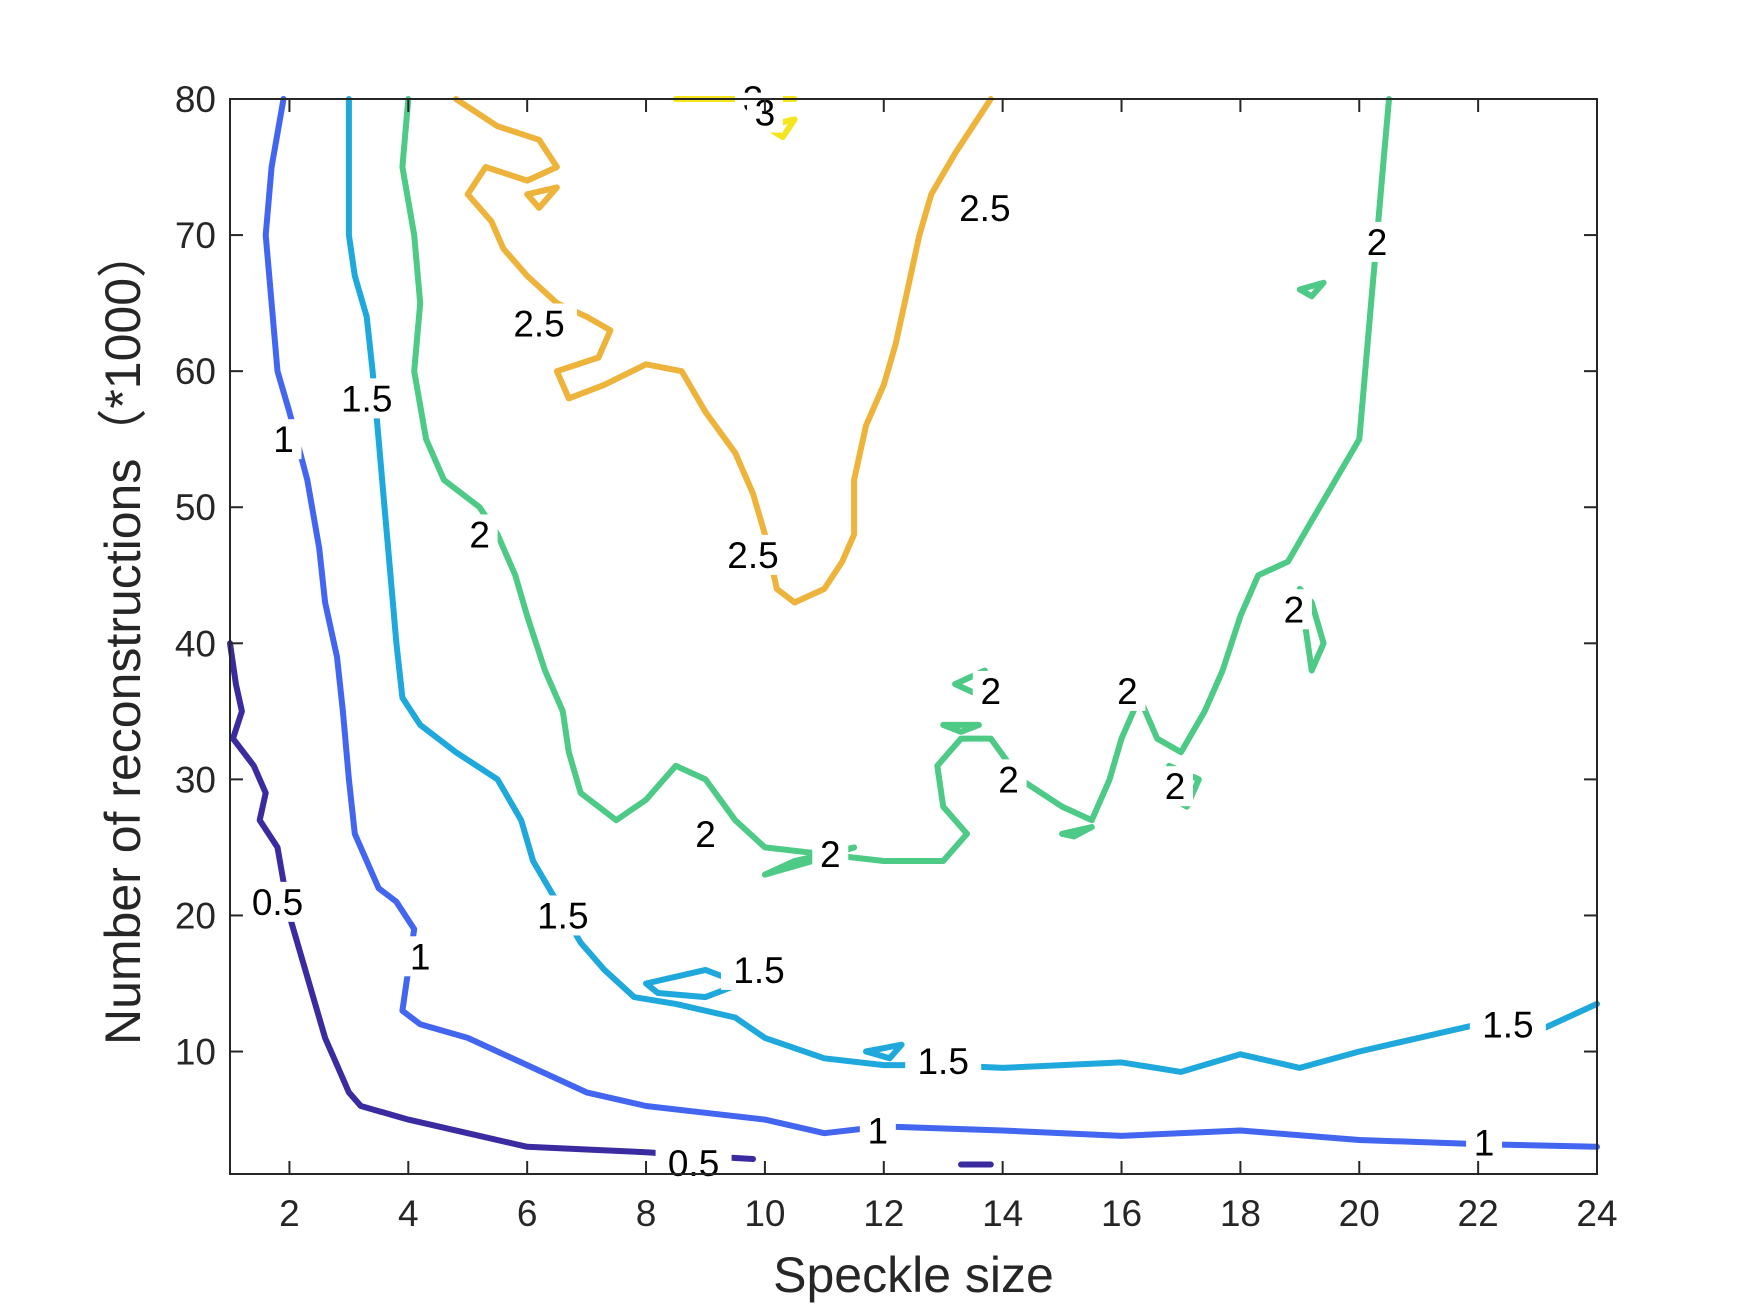 The image size is (1750, 1313). I want to click on contour-label-10: 1.5, so click(1507, 1024).